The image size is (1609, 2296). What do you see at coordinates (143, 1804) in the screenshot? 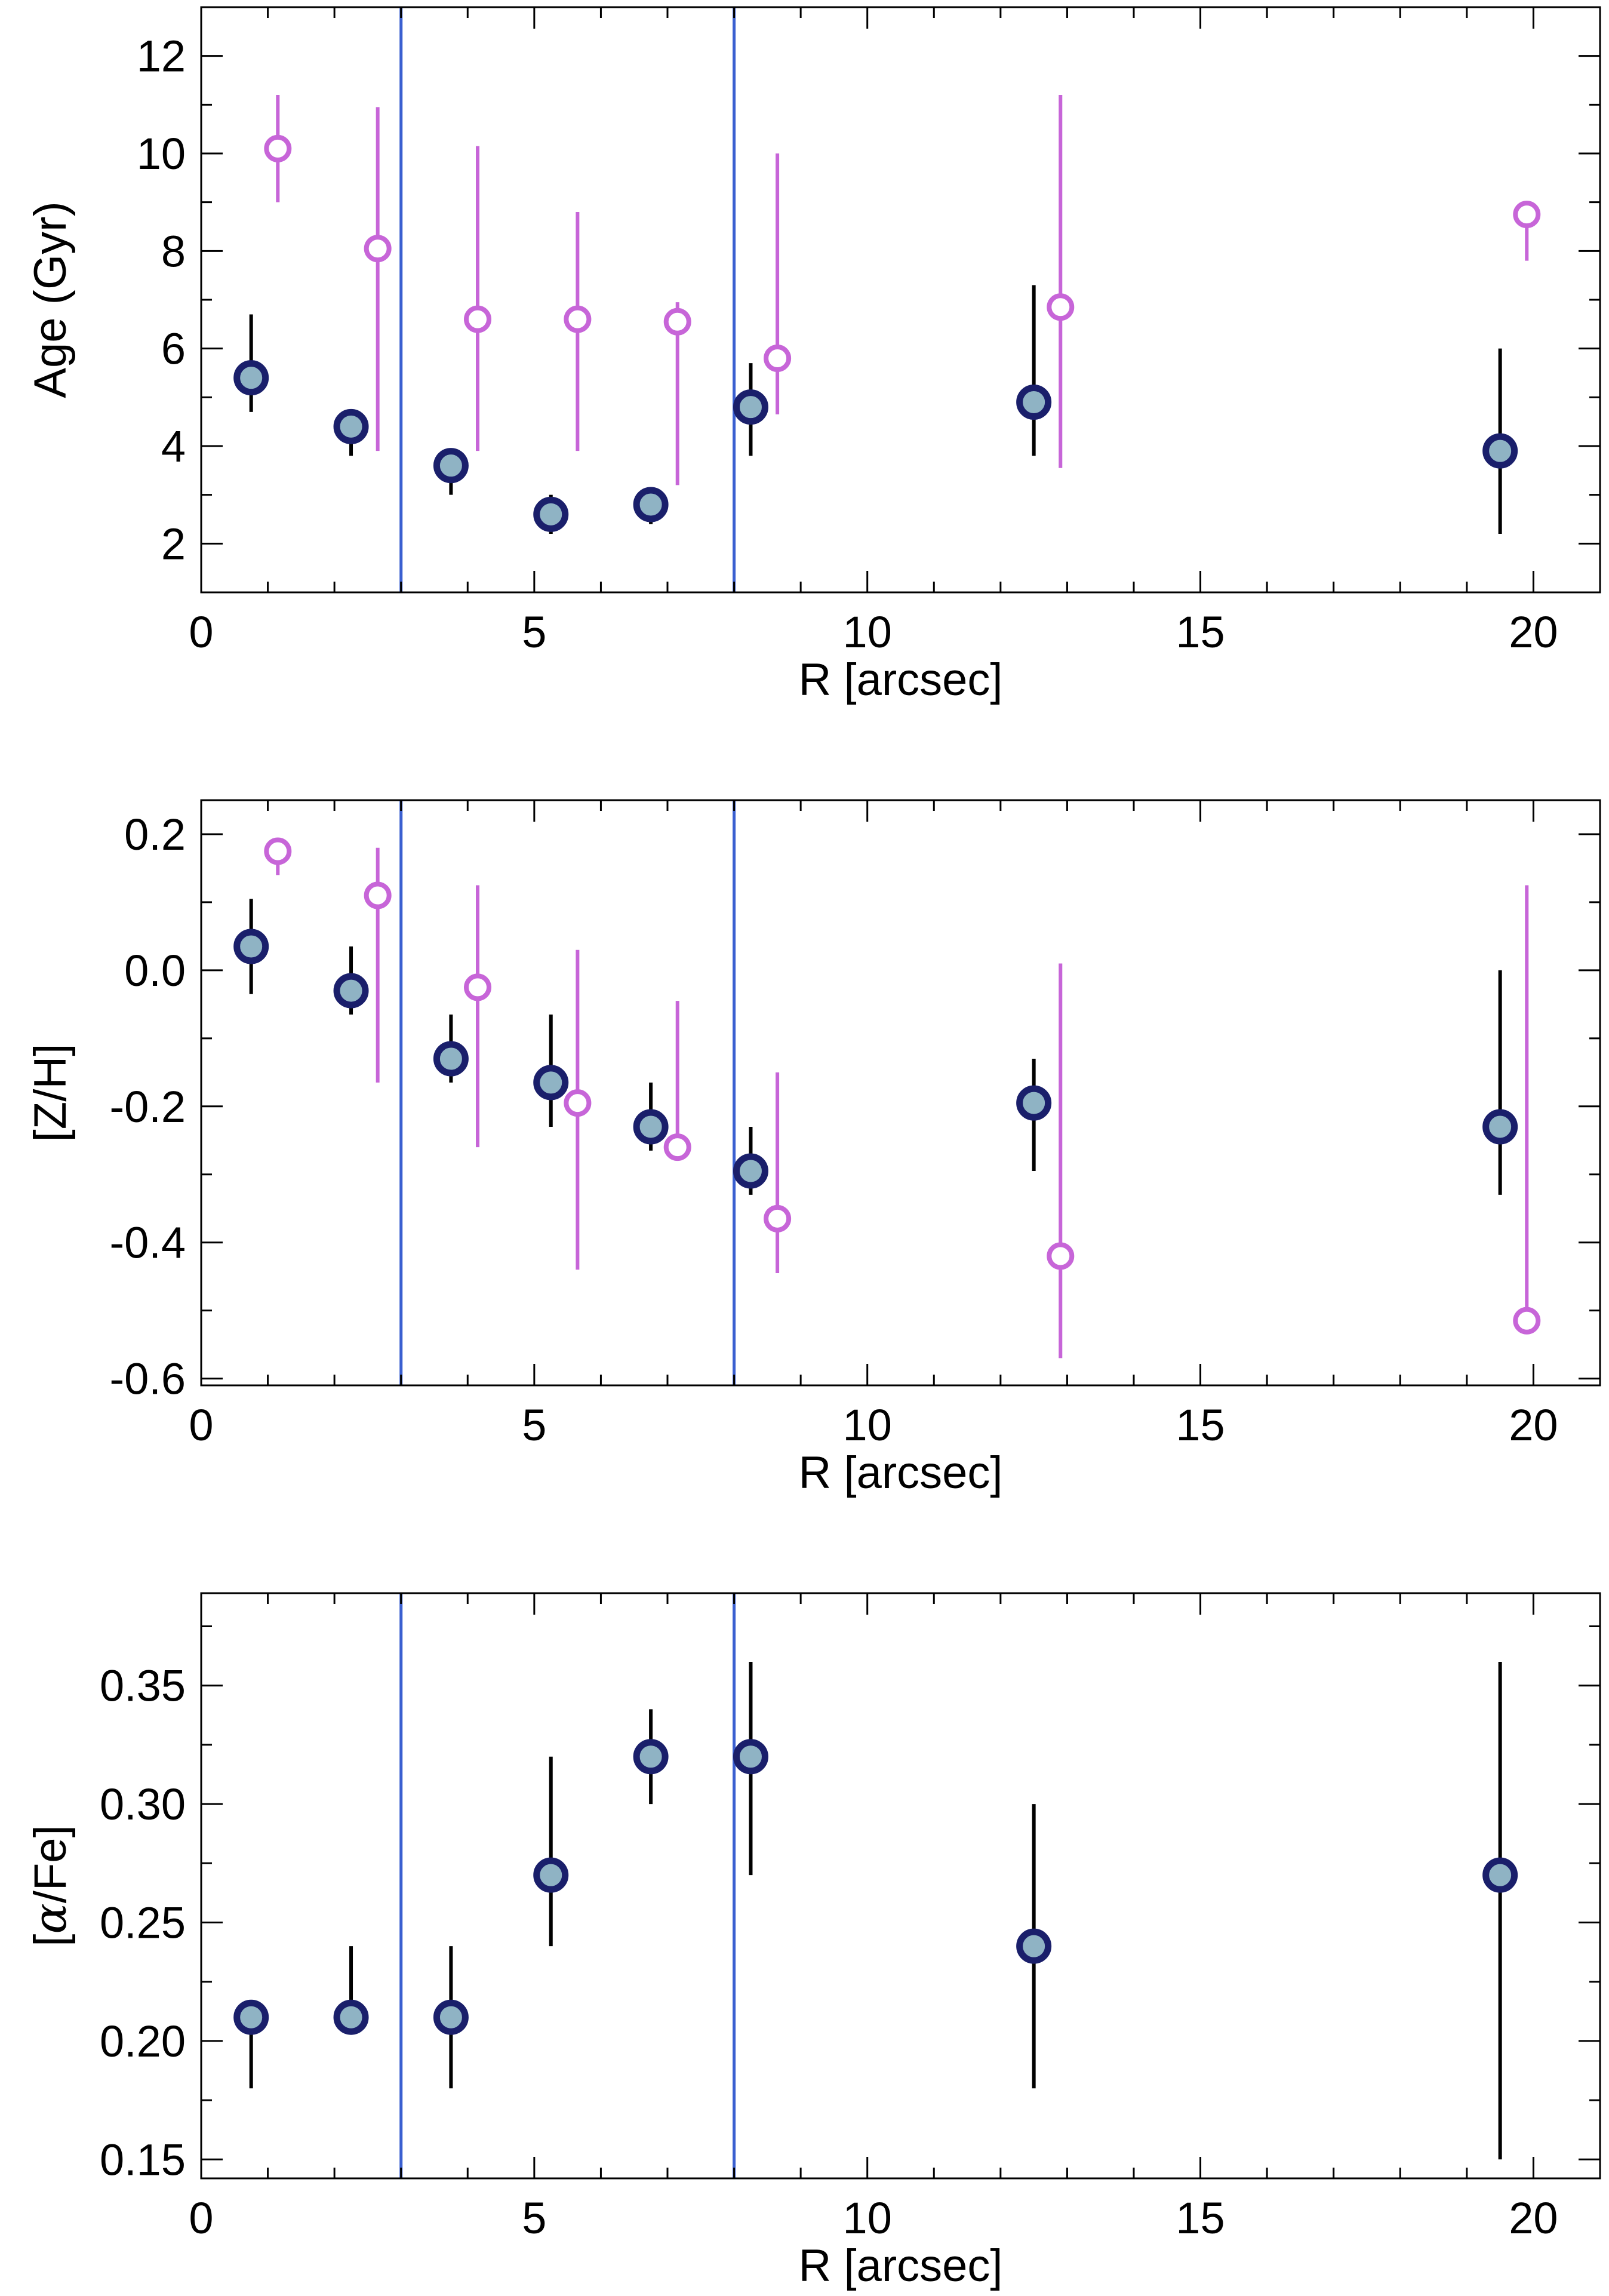
I see `y-tick-label: 0.30` at bounding box center [143, 1804].